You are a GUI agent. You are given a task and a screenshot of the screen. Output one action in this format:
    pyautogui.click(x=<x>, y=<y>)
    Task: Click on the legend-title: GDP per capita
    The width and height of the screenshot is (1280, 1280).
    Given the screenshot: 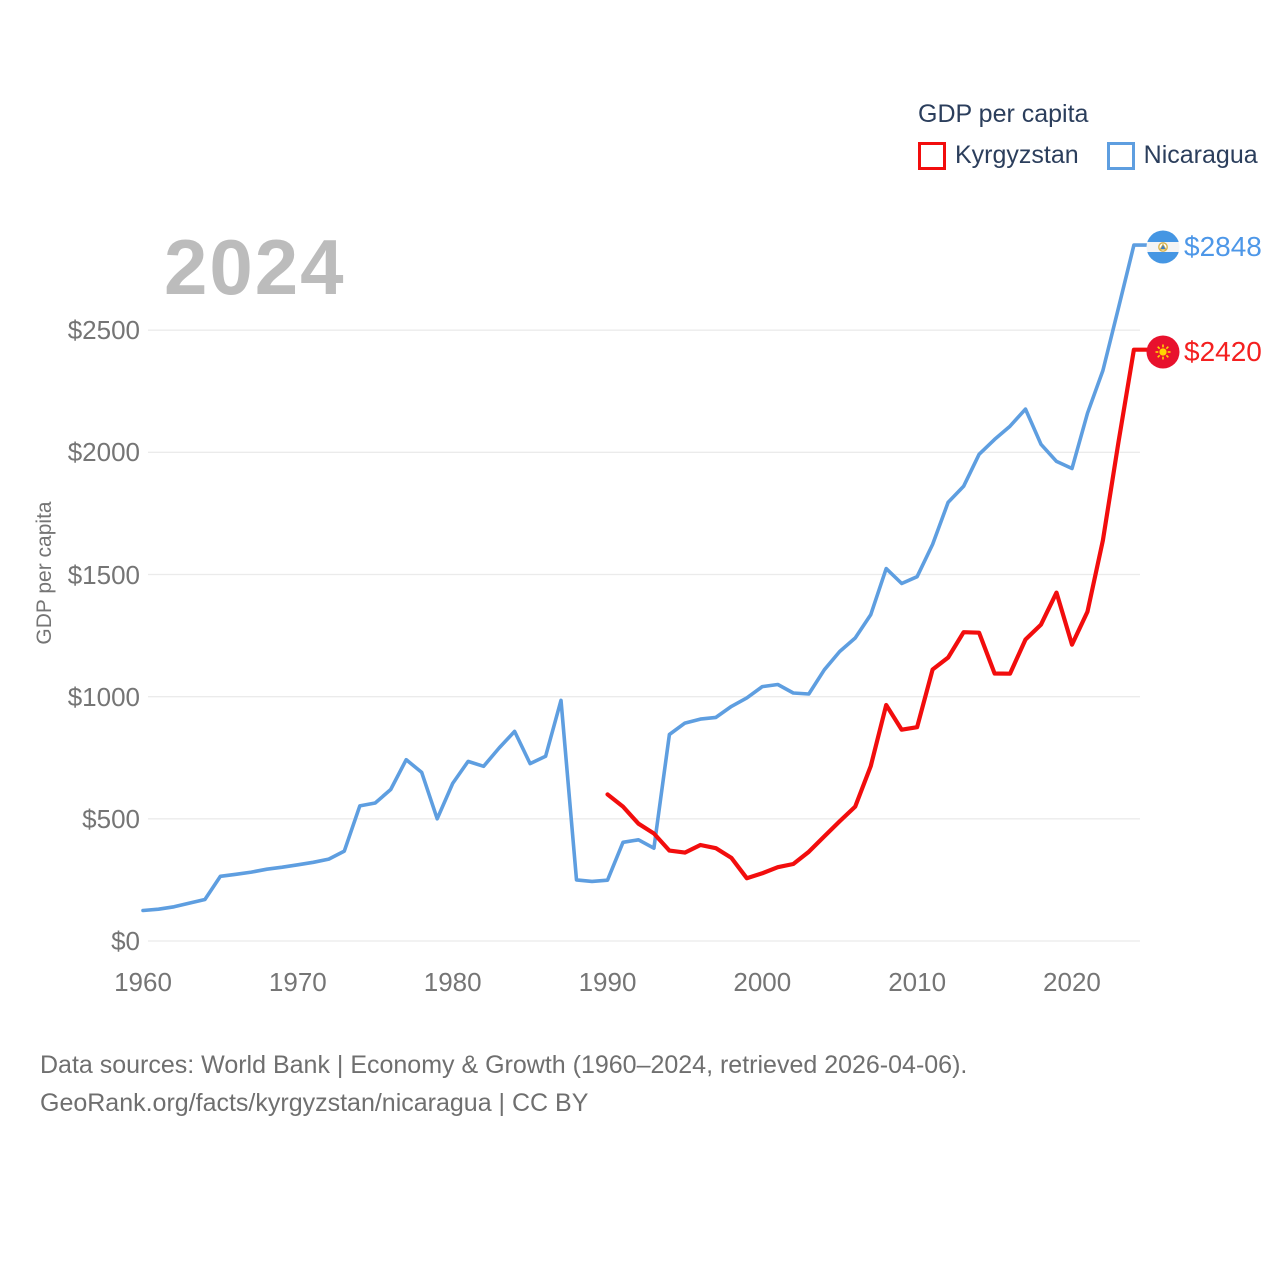 What is the action you would take?
    pyautogui.click(x=1003, y=114)
    